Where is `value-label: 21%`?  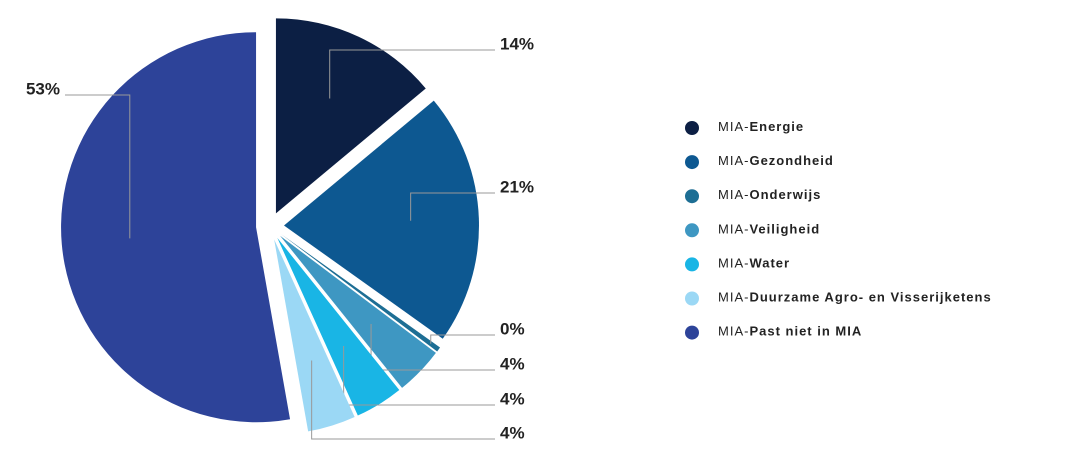
value-label: 21% is located at coordinates (517, 186).